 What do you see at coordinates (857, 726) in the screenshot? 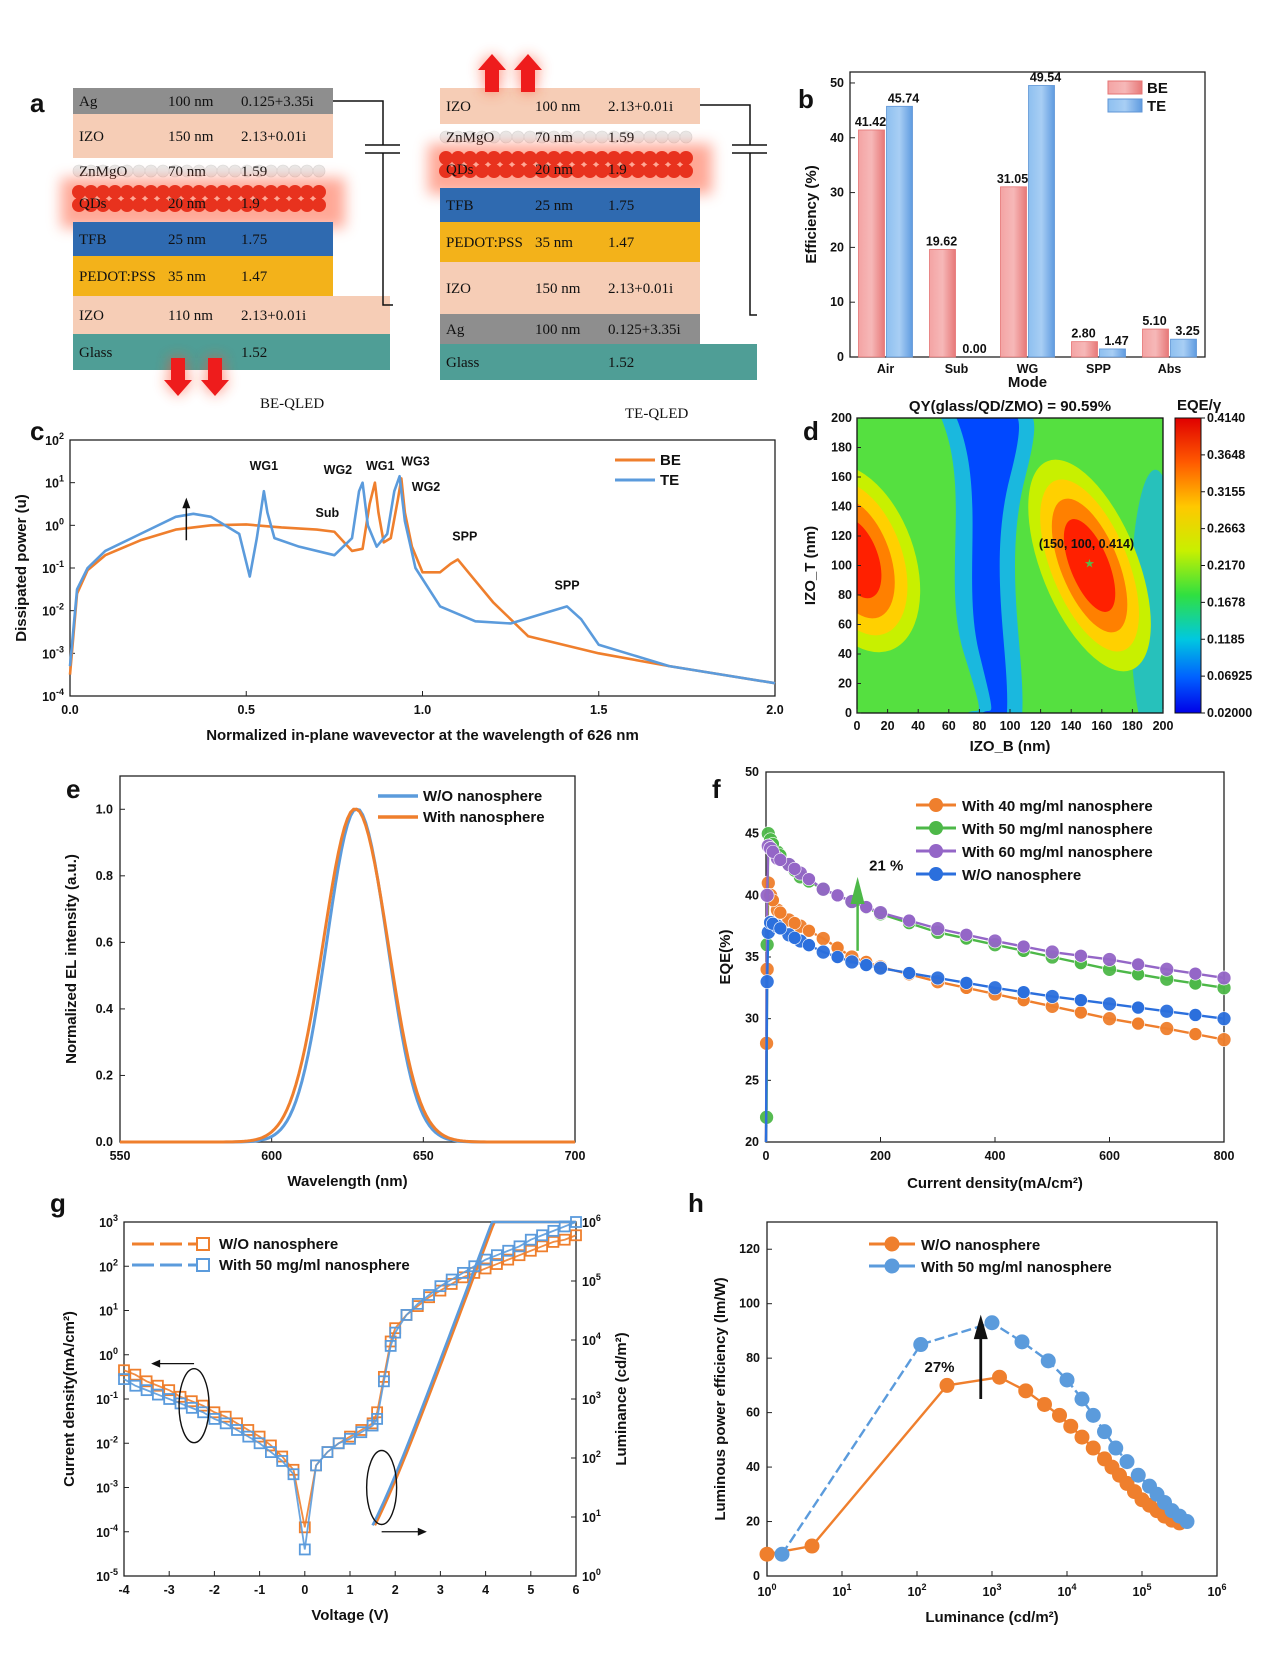
I see `x-tick-label: 0` at bounding box center [857, 726].